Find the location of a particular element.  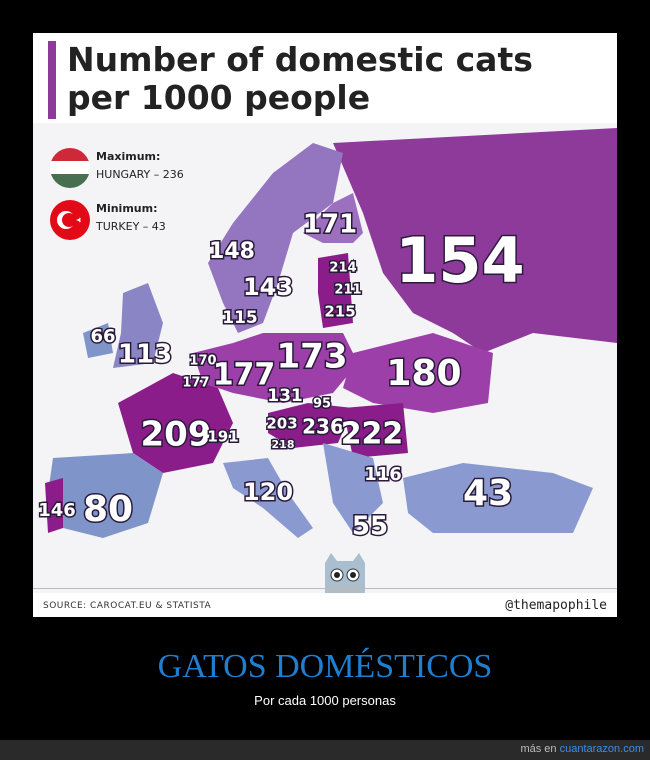

map-value-label: 215 is located at coordinates (339, 312).